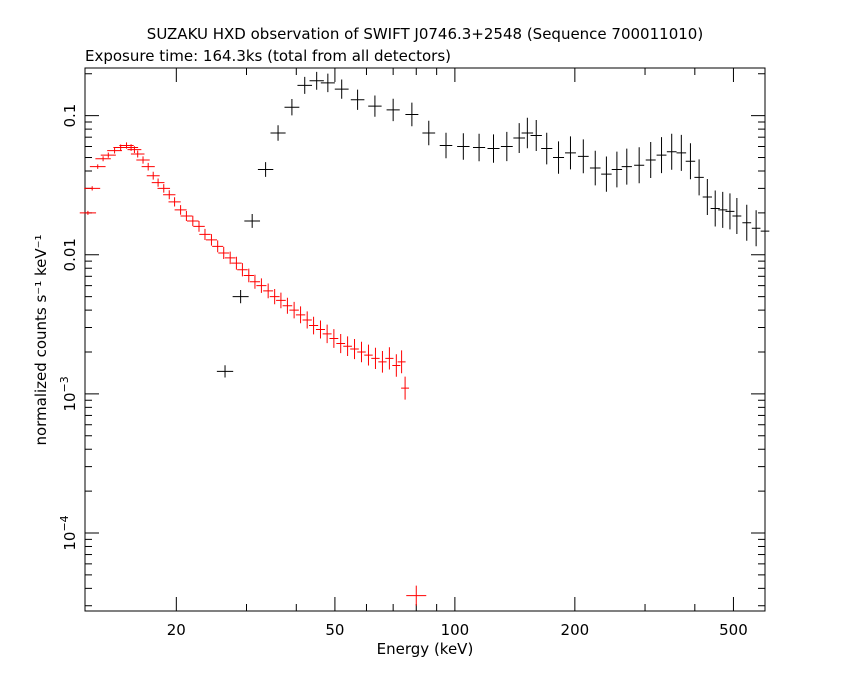 This screenshot has width=850, height=680. I want to click on x-tick-label: 100, so click(455, 630).